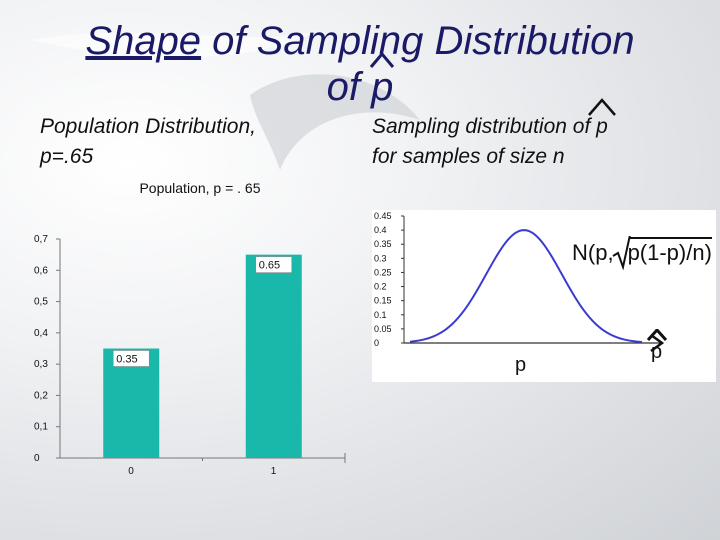 This screenshot has width=720, height=540. I want to click on bar-y-tick-label: 0,2, so click(41, 395).